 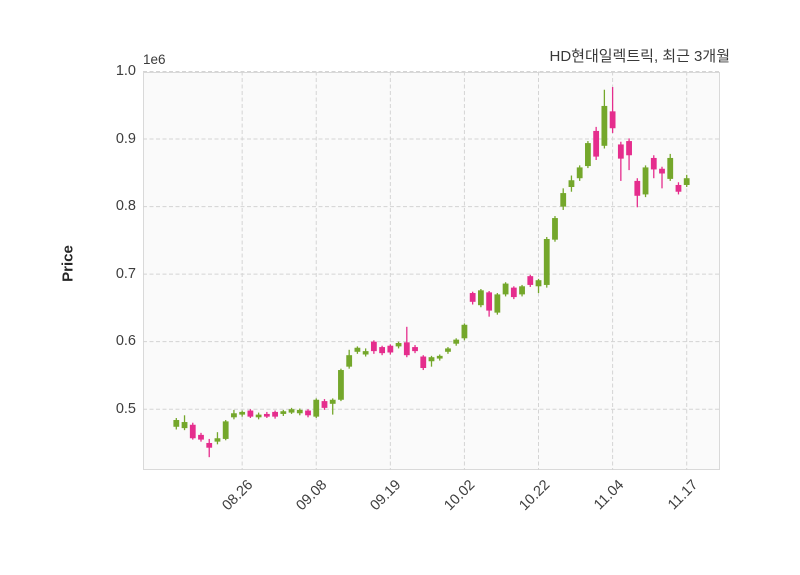 I want to click on y-tick-label: 0.7, so click(x=125, y=273).